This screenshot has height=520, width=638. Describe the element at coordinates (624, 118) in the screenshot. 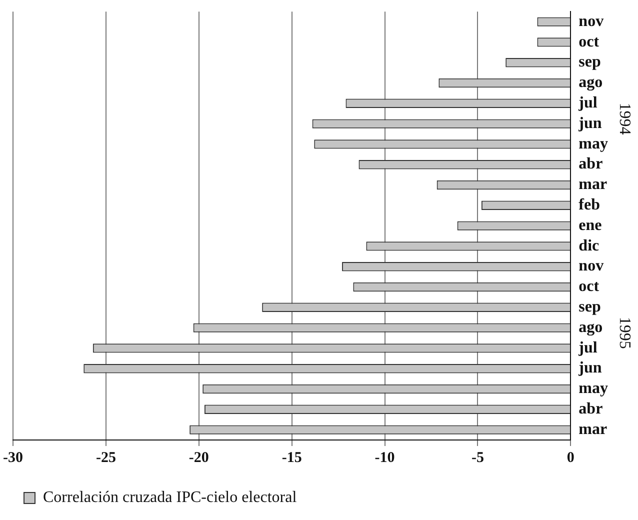

I see `text: 1994` at that location.